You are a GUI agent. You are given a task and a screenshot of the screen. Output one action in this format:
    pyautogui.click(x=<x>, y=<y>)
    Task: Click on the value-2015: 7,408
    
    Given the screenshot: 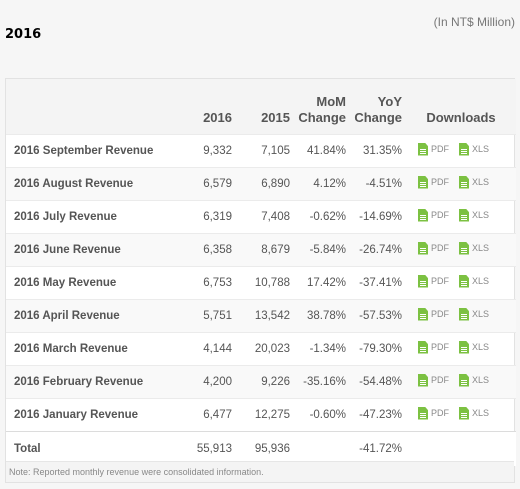 What is the action you would take?
    pyautogui.click(x=275, y=216)
    